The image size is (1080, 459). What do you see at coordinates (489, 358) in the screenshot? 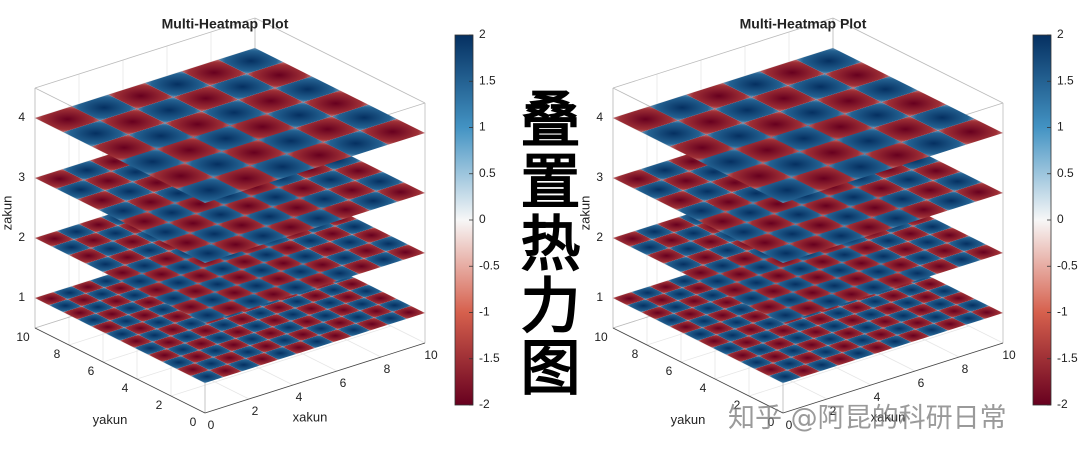
I see `colorbar-tick-label: -1.5` at bounding box center [489, 358].